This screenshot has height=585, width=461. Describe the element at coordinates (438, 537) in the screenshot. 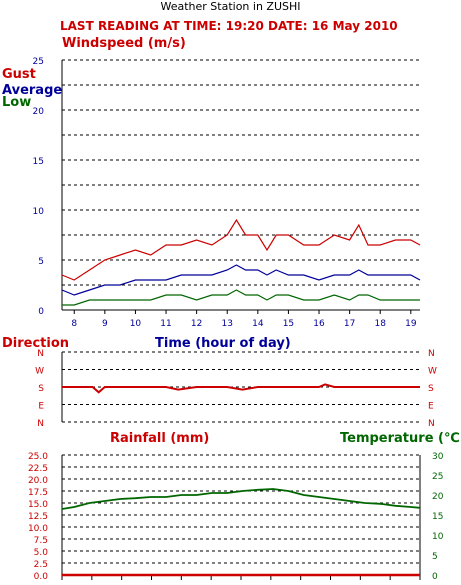

I see `temperature-y-tick-label: 10` at that location.